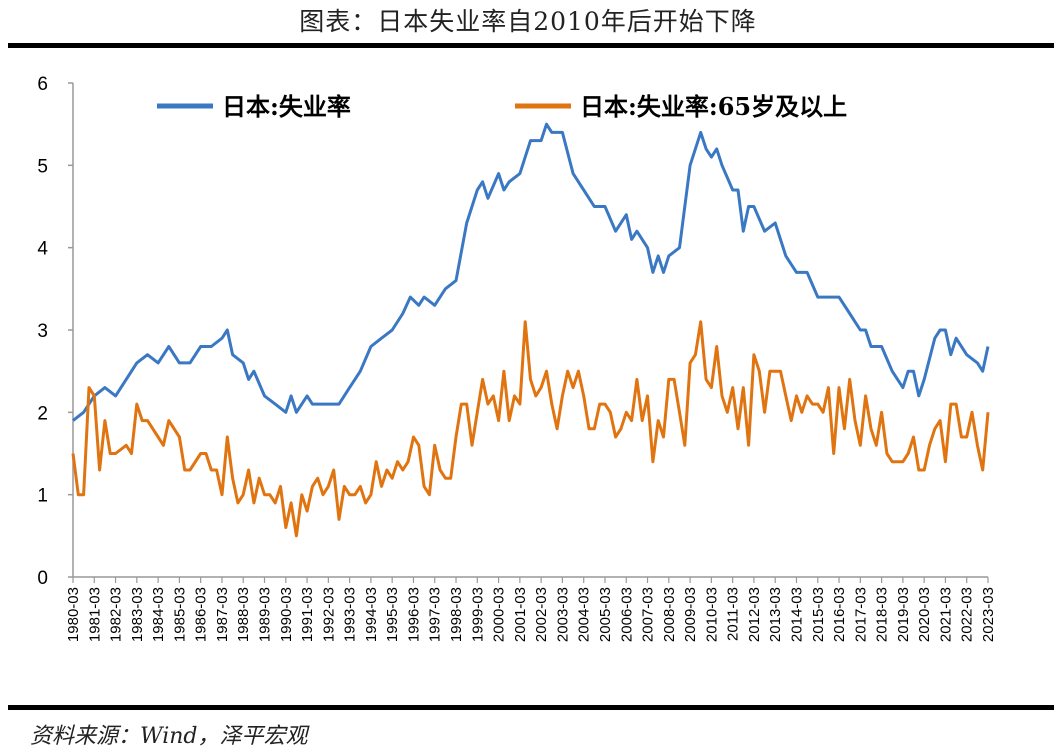  I want to click on top-divider, so click(531, 45).